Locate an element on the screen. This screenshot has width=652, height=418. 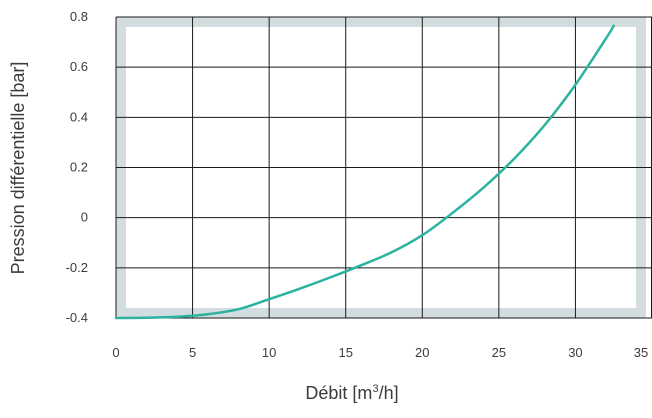
x-tick-label: 30 is located at coordinates (575, 352).